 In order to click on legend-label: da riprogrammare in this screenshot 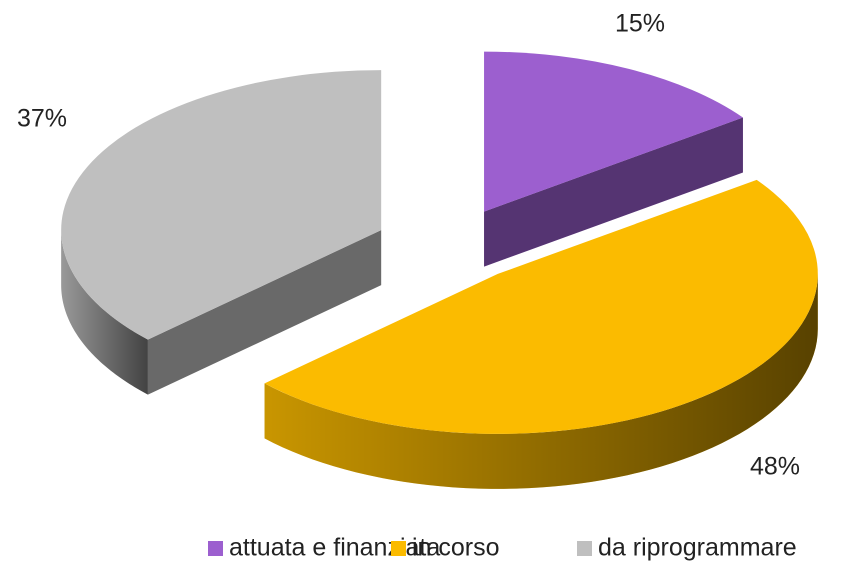, I will do `click(697, 548)`.